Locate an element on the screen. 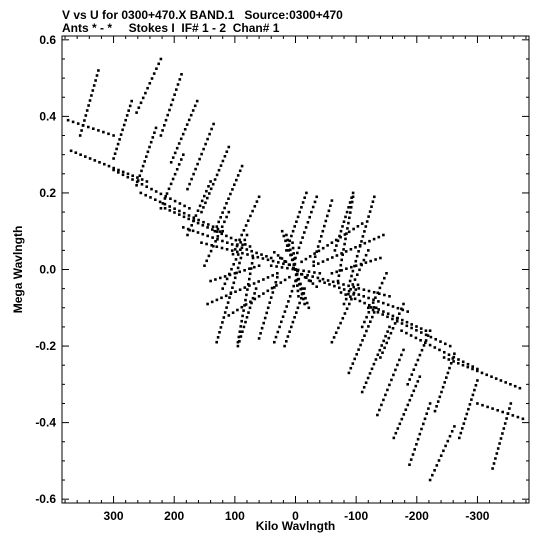 The width and height of the screenshot is (540, 541). x-tick-label: -300 is located at coordinates (477, 516).